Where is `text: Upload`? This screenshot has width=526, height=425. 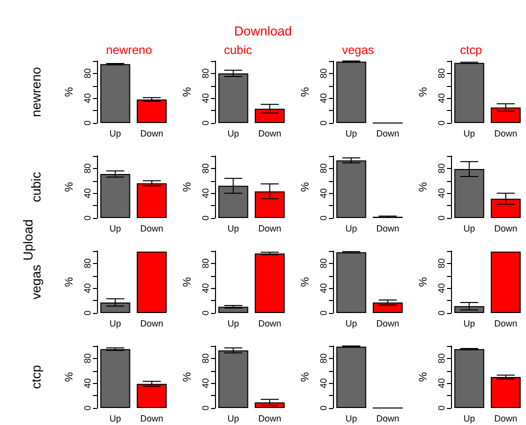 text: Upload is located at coordinates (28, 240).